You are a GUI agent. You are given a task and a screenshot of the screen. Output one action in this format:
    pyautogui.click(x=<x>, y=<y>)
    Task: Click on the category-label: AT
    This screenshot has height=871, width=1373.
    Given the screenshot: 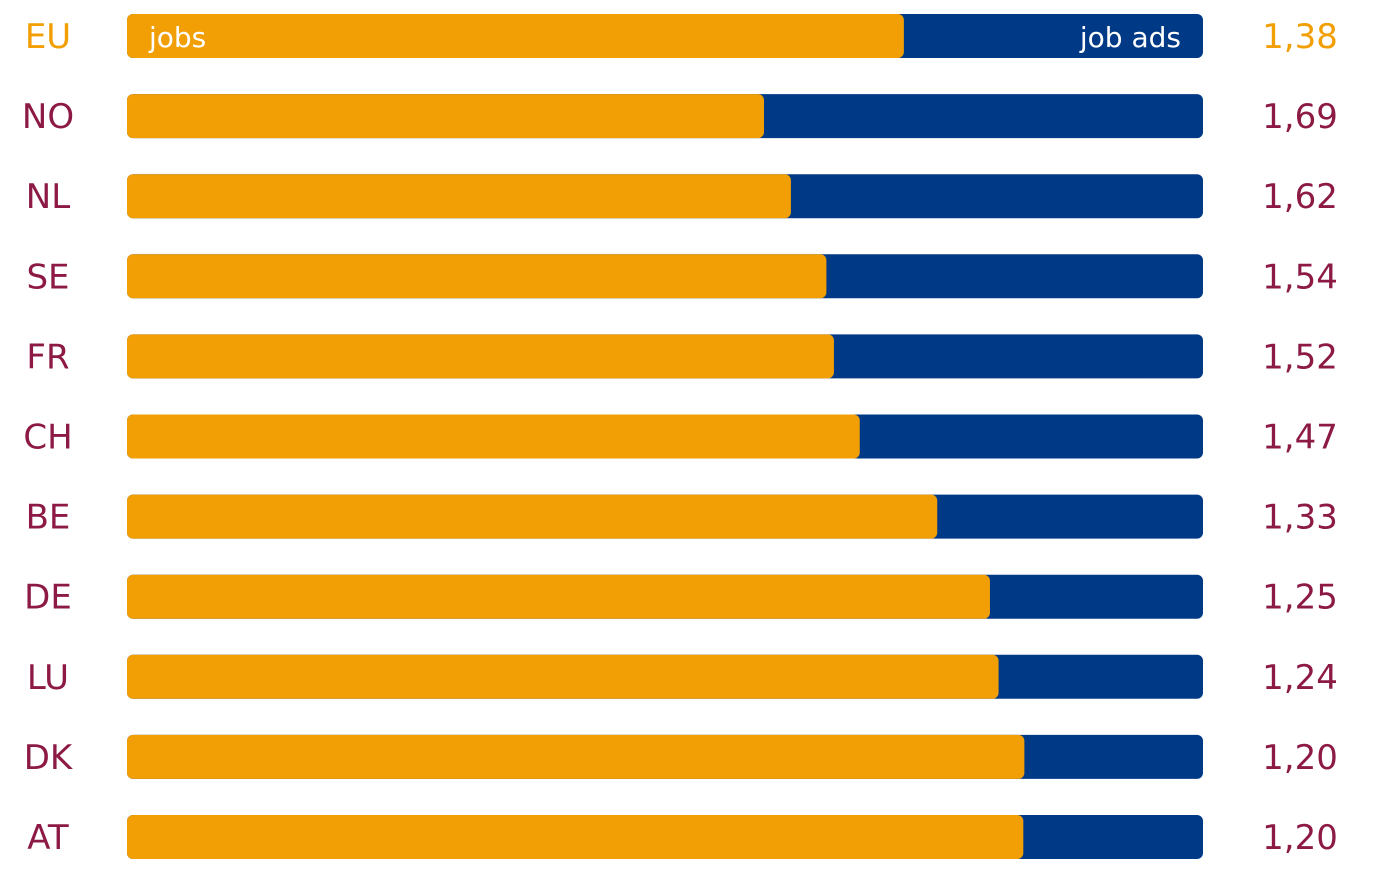 What is the action you would take?
    pyautogui.click(x=48, y=838)
    